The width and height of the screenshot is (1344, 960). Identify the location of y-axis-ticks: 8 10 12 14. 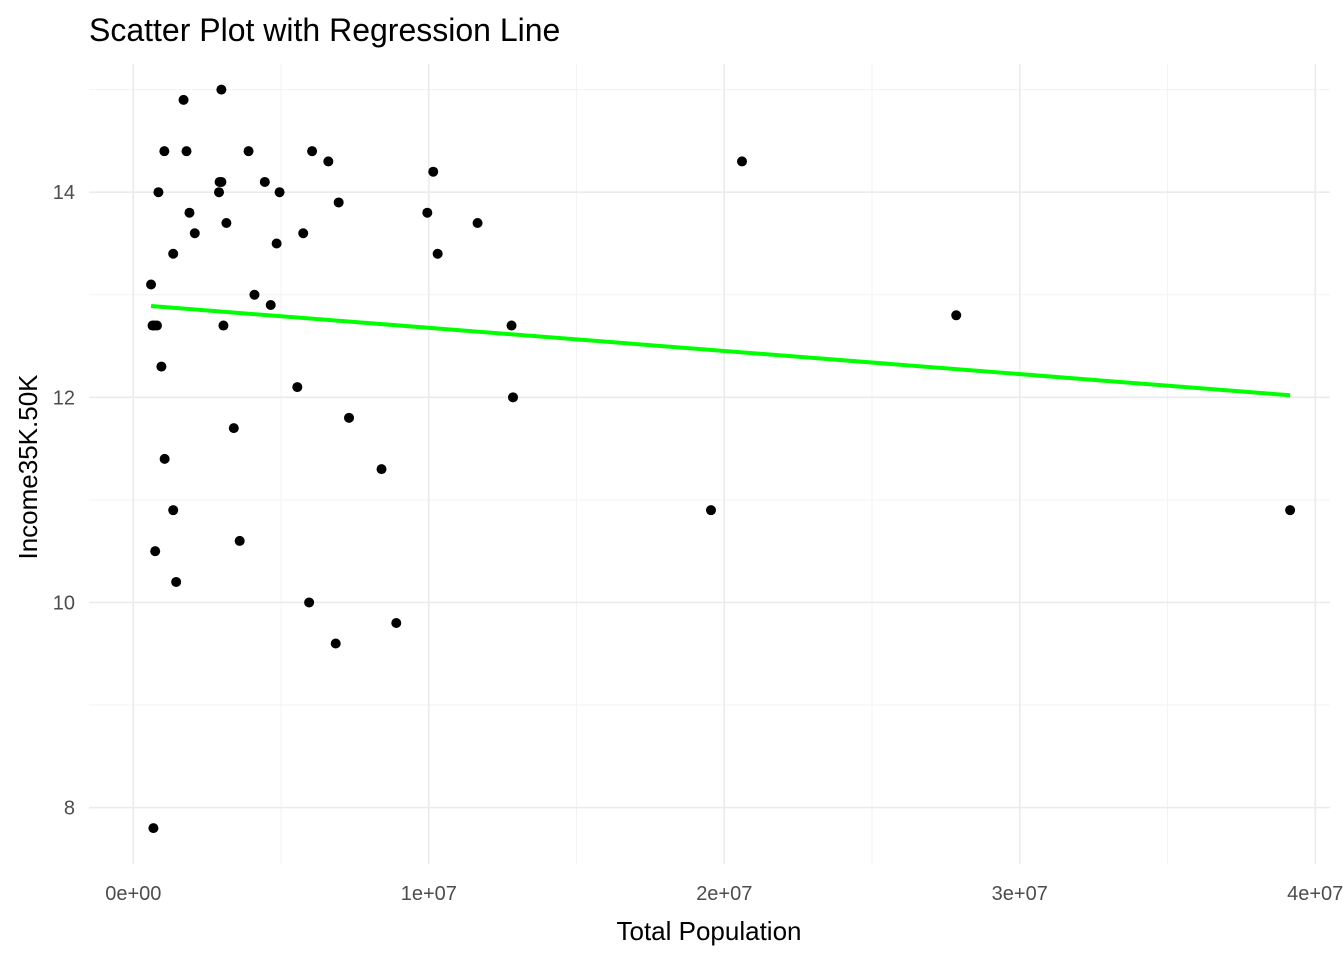
(64, 500).